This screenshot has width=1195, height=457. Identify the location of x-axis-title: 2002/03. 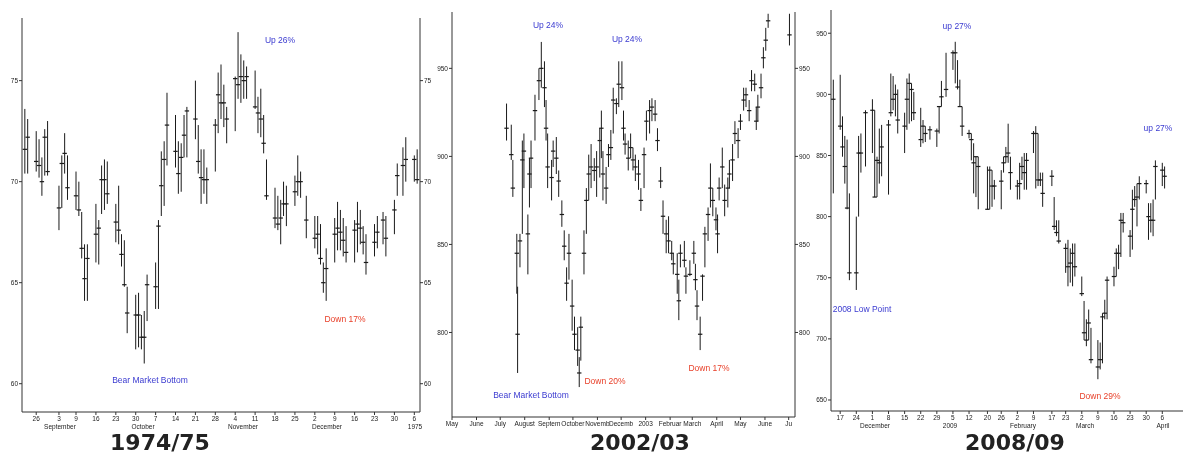
(640, 442).